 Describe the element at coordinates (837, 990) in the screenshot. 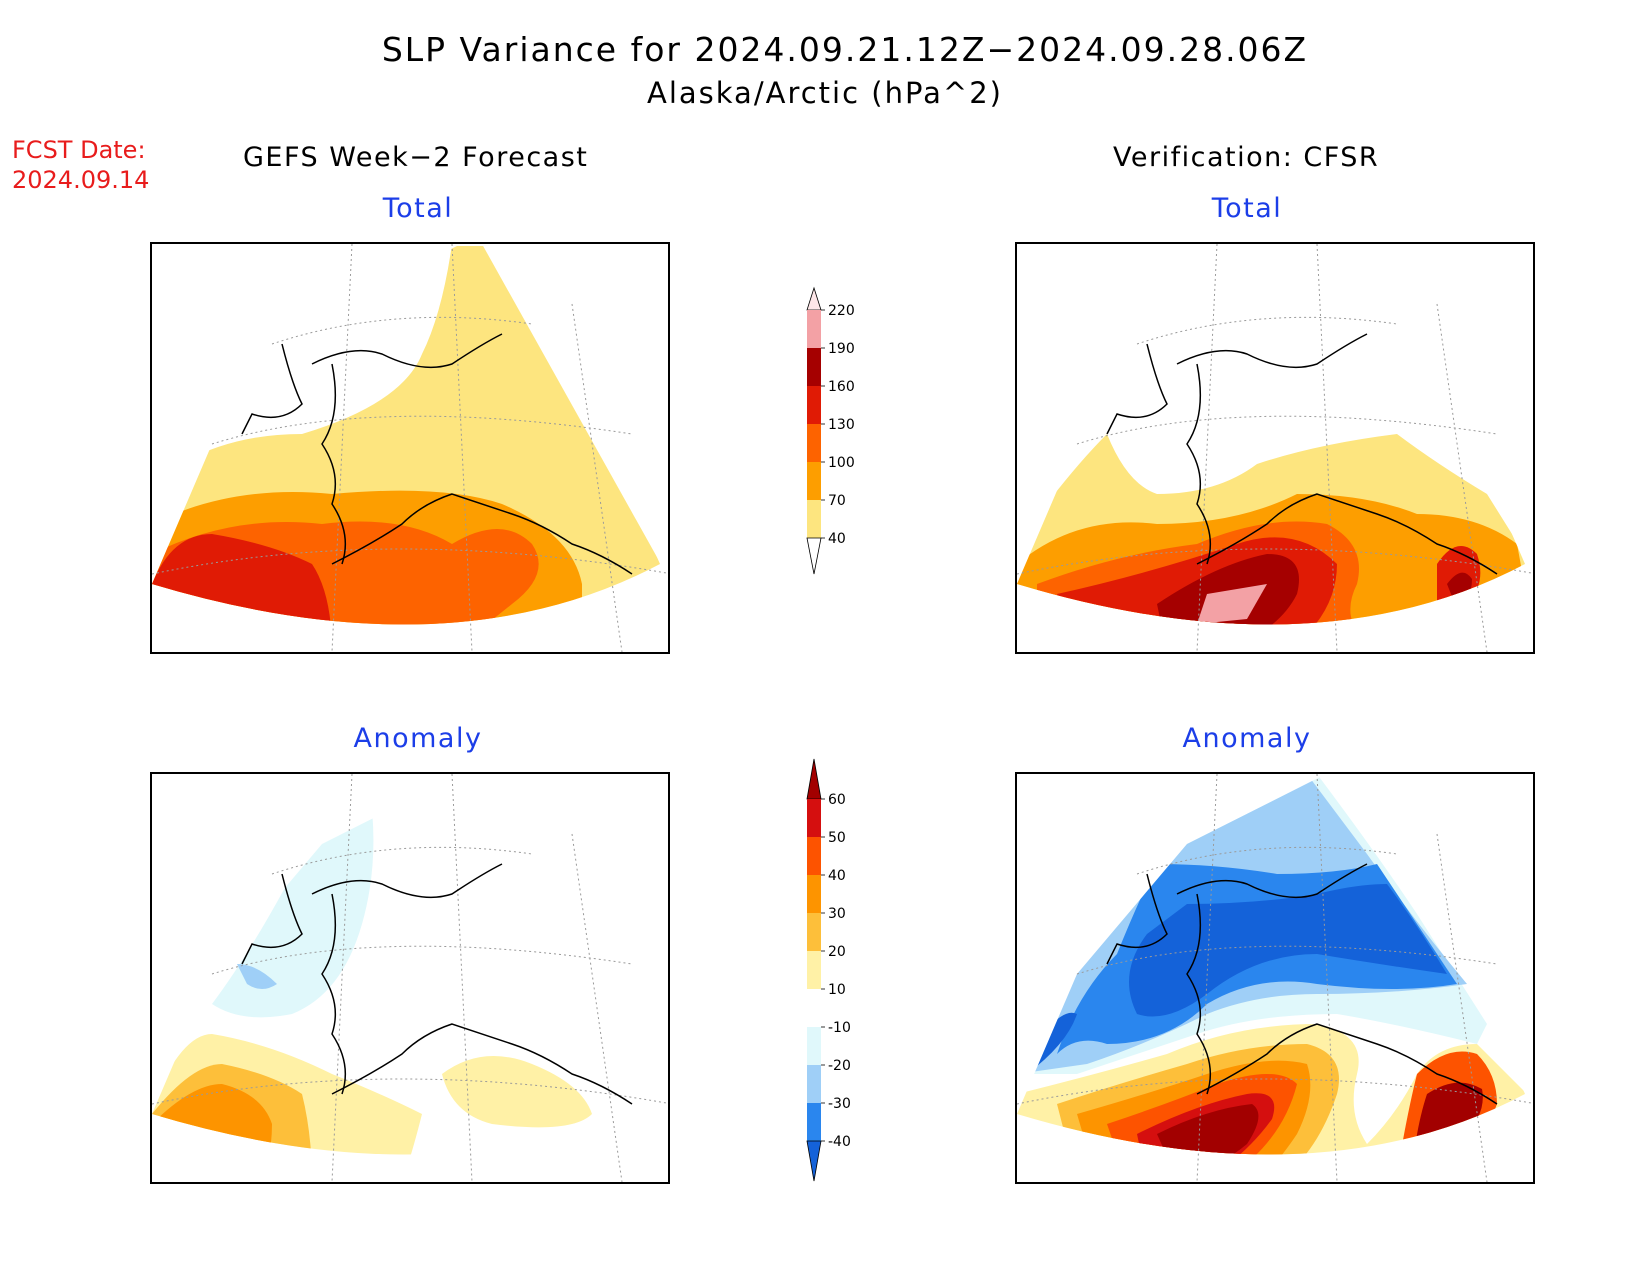

I see `colorbar-tick-label: 10` at that location.